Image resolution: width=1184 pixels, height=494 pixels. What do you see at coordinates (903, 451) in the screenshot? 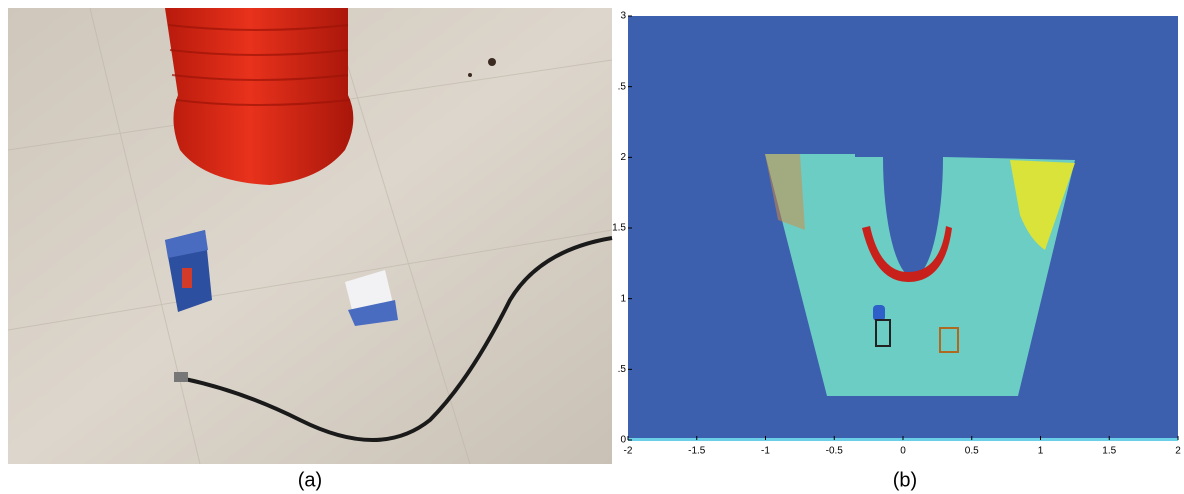
I see `x-tick-label: 0` at bounding box center [903, 451].